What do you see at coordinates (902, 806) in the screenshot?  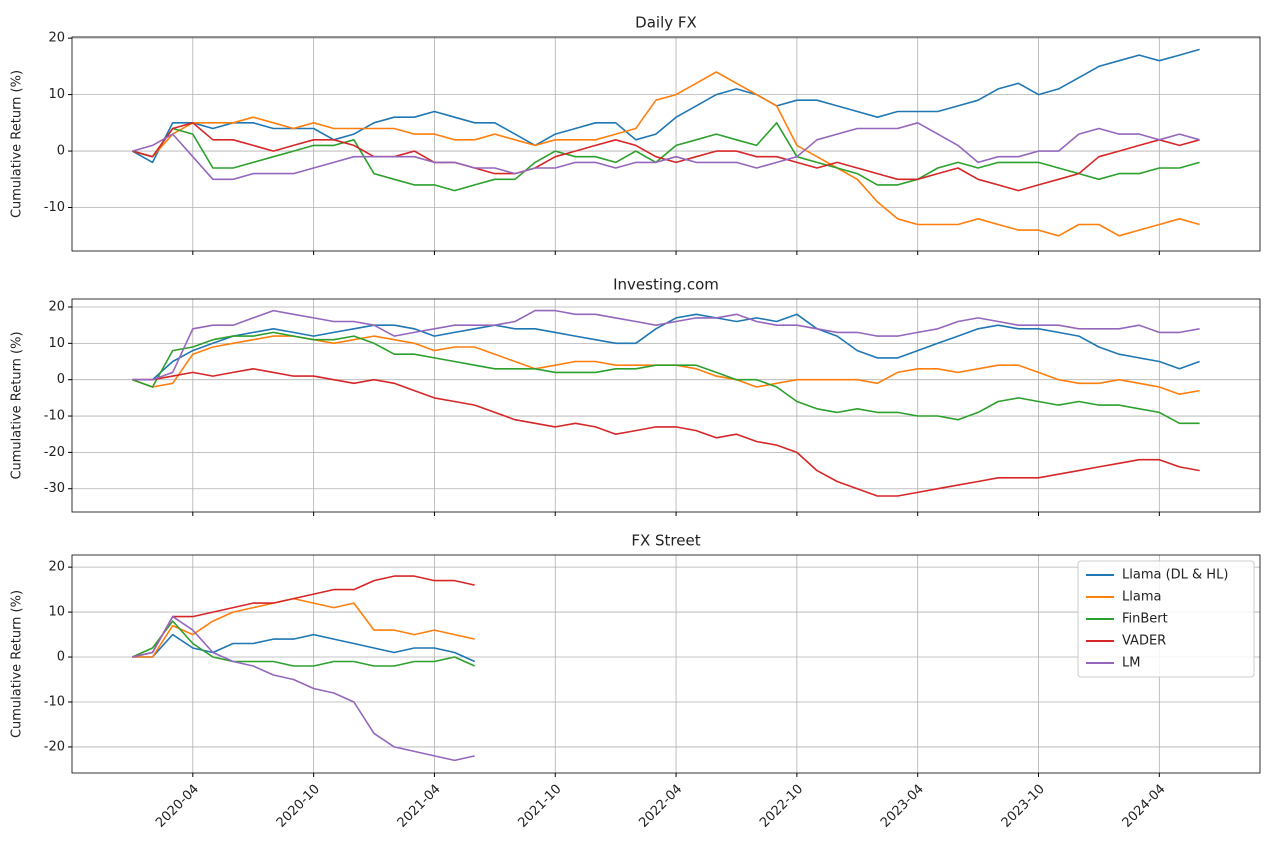 I see `x-tick-label: 2023-04` at bounding box center [902, 806].